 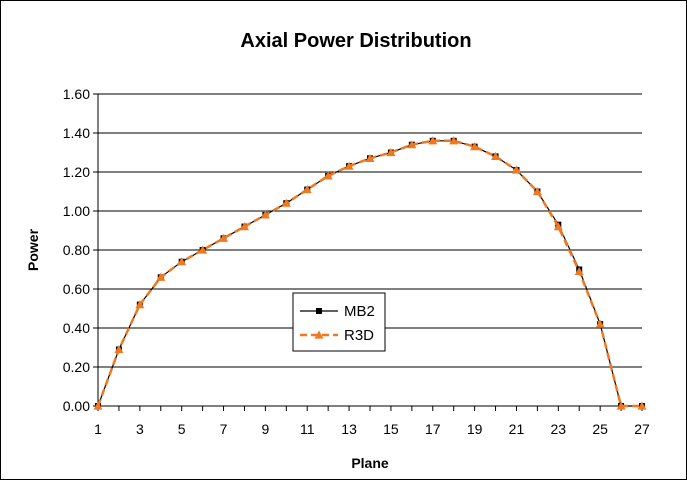 I want to click on legend-label-r3d: R3D, so click(x=359, y=335).